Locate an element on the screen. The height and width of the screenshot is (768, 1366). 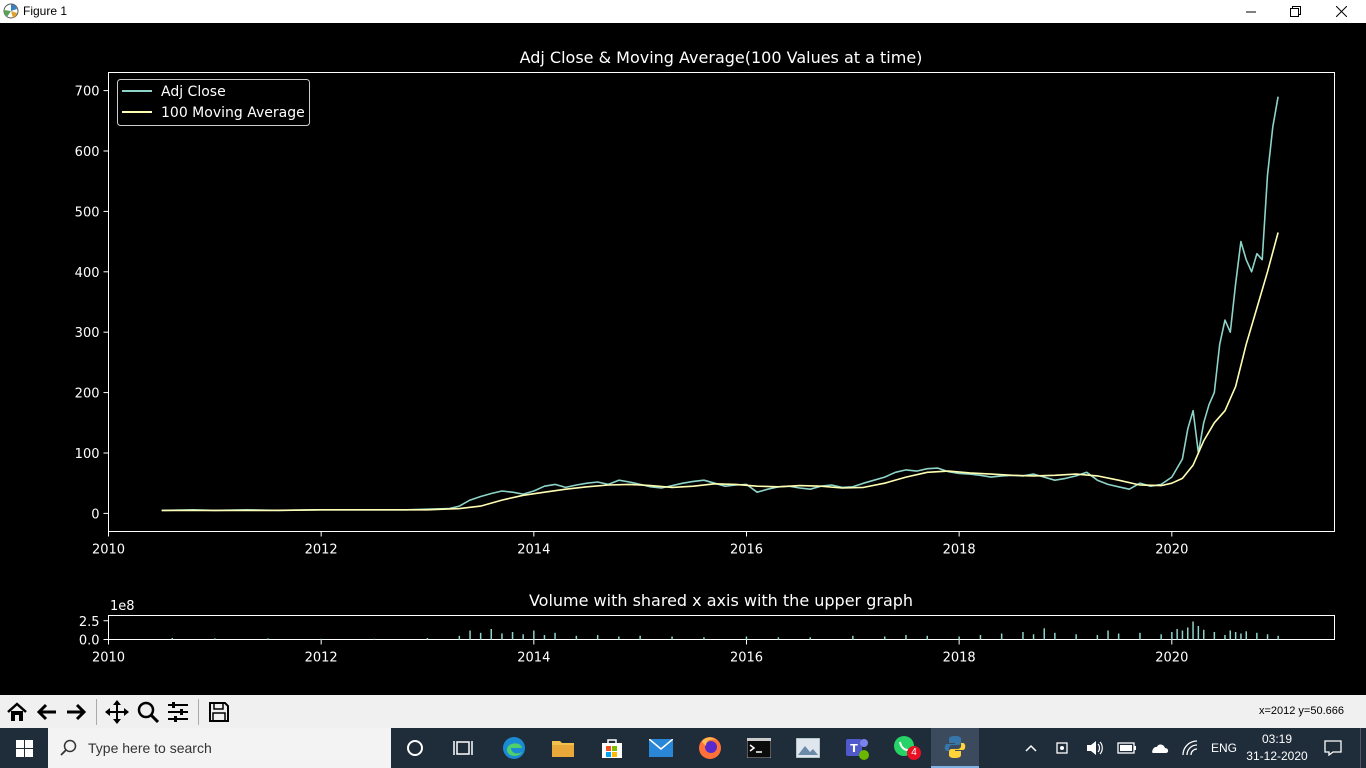
meet-now-icon is located at coordinates (1062, 748).